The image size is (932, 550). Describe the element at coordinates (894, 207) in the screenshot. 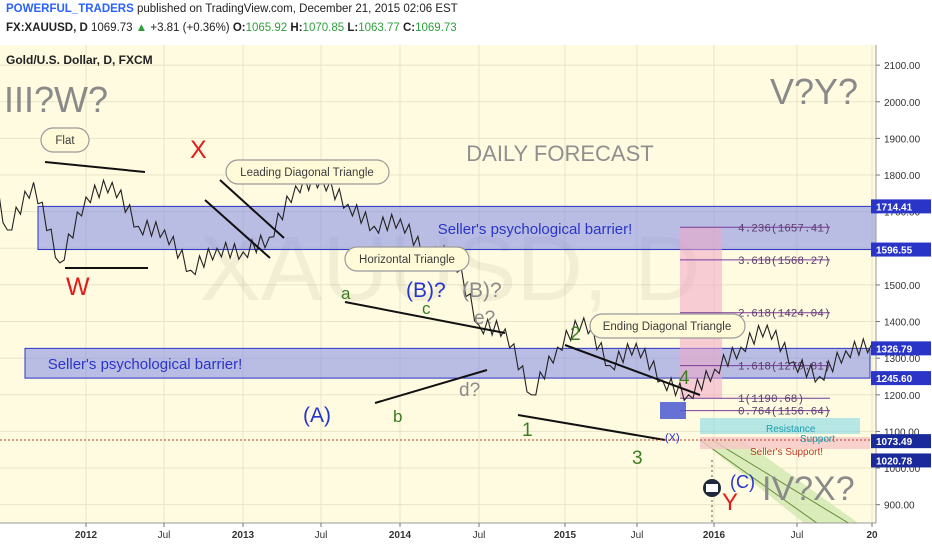

I see `price-axis-tag-label: 1714.41` at that location.